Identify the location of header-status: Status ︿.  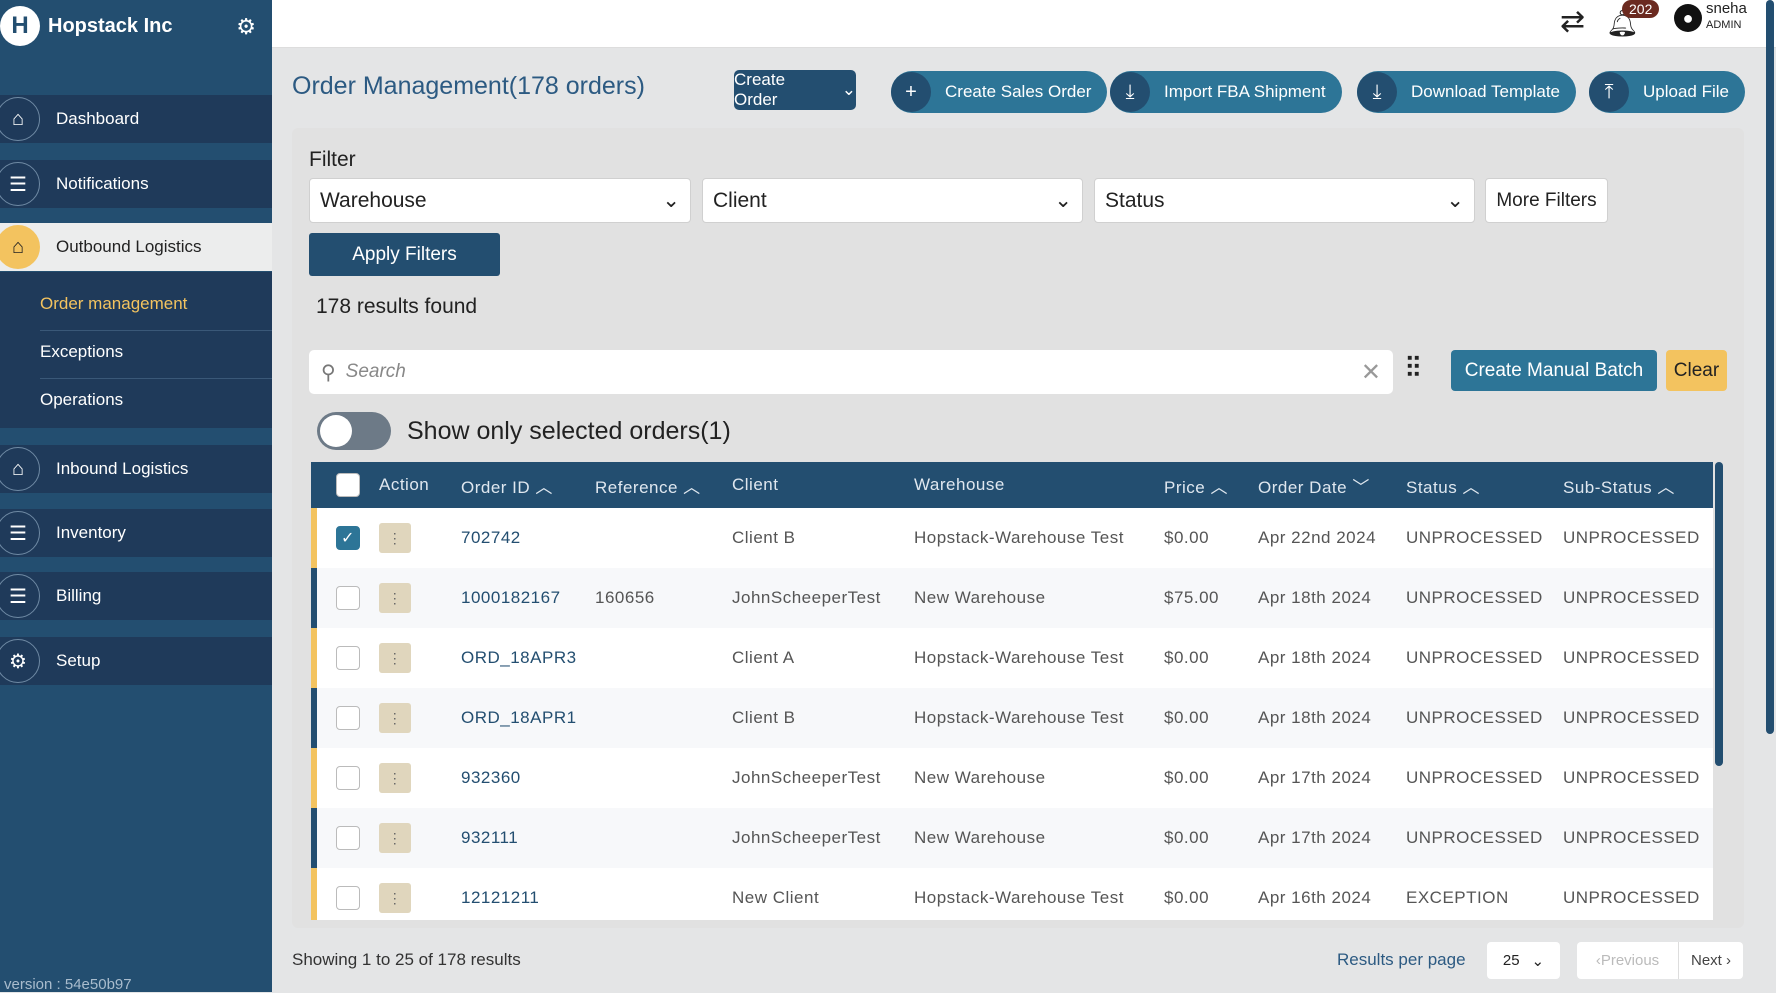
(1484, 485).